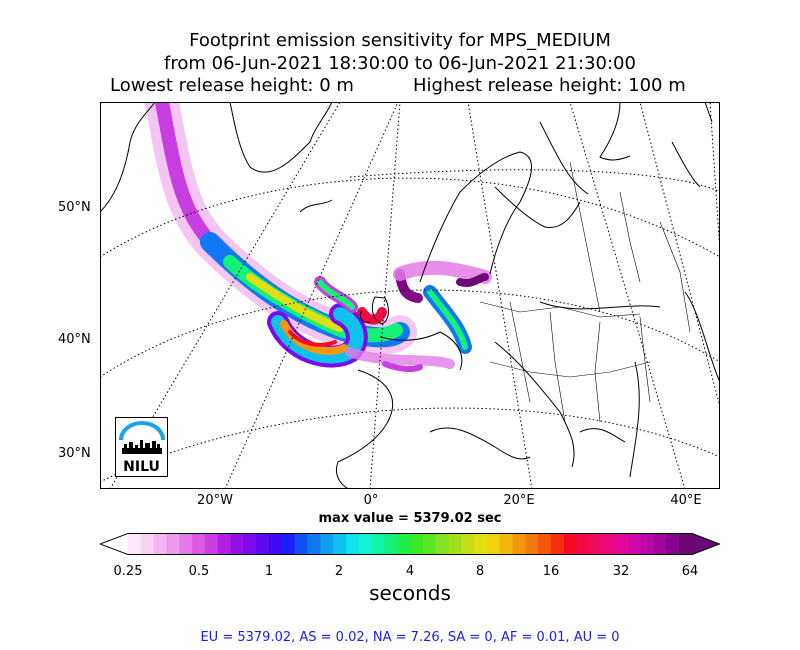  Describe the element at coordinates (551, 571) in the screenshot. I see `colorbar-tick: 16` at that location.